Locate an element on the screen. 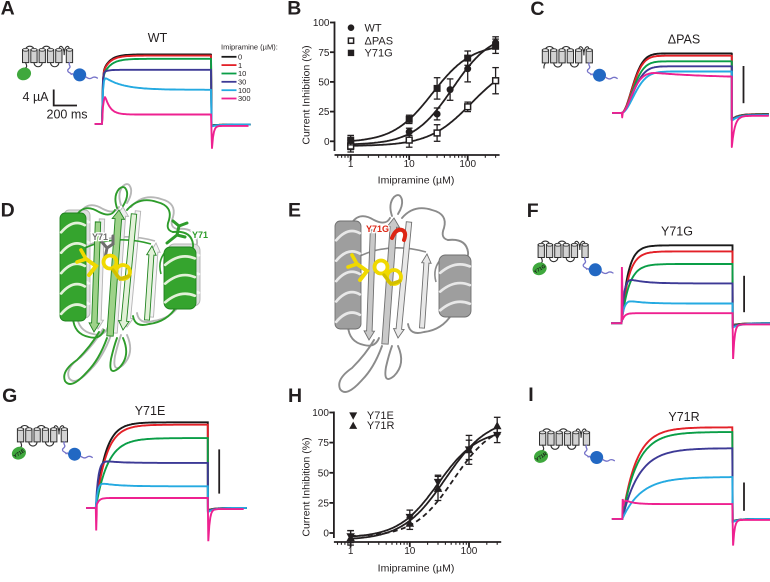 This screenshot has height=582, width=770. svg-text: 30 is located at coordinates (242, 81).